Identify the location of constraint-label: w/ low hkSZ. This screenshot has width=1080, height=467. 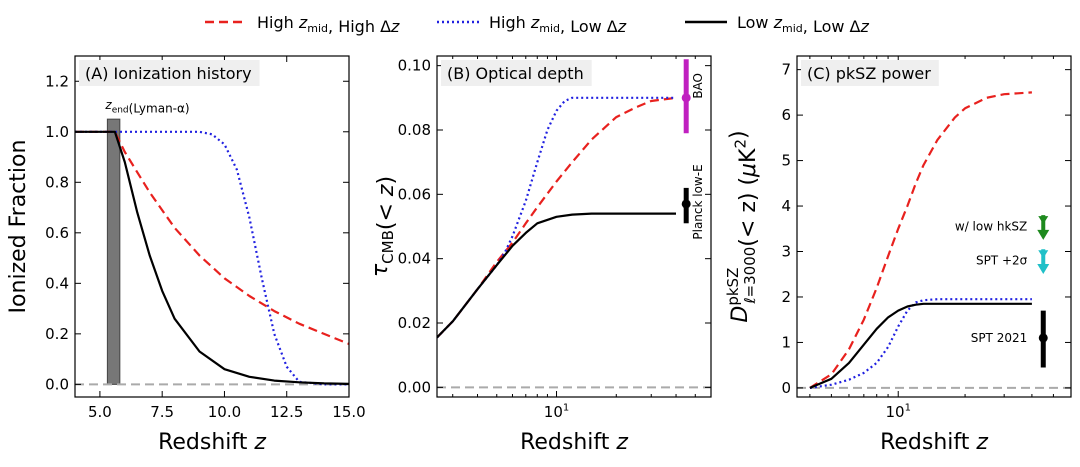
(991, 227).